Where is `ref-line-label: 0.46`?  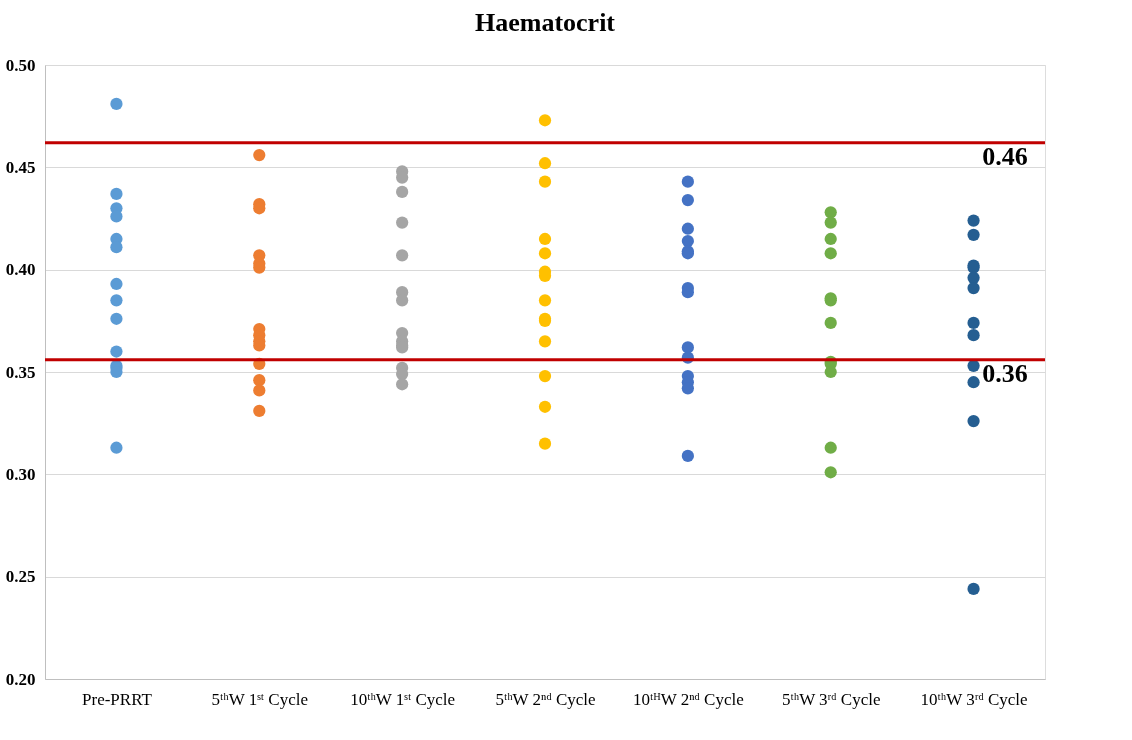 ref-line-label: 0.46 is located at coordinates (1005, 156).